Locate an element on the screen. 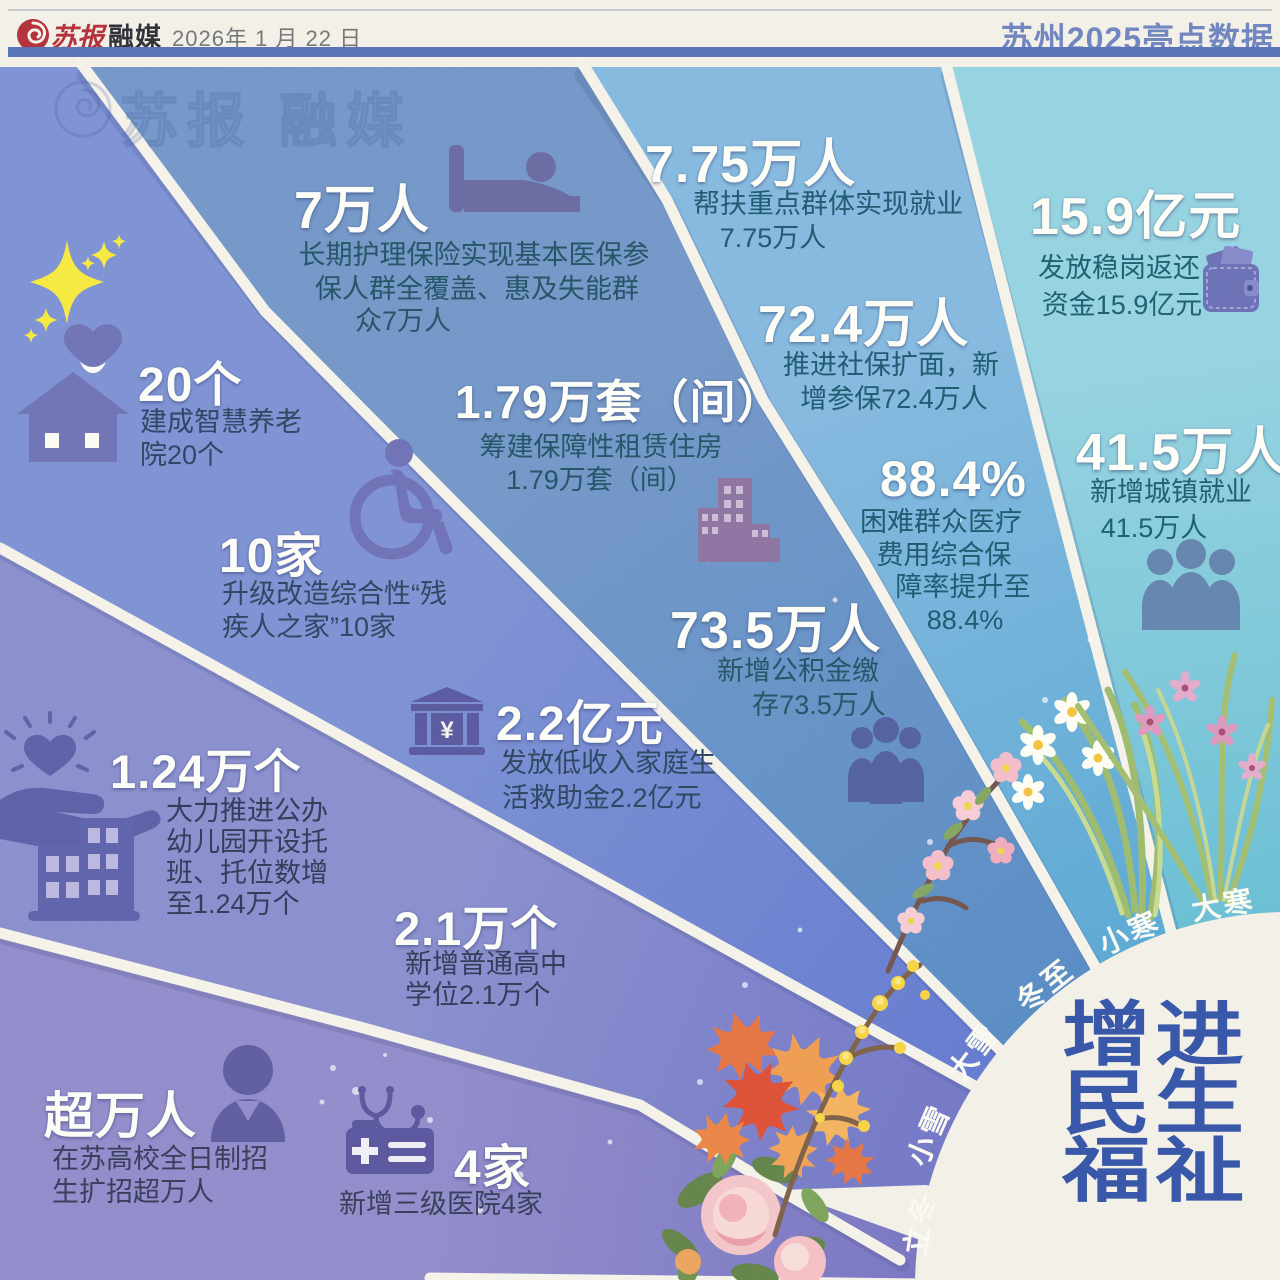  stat-desc-line: 帮扶重点群体实现就业 is located at coordinates (828, 204).